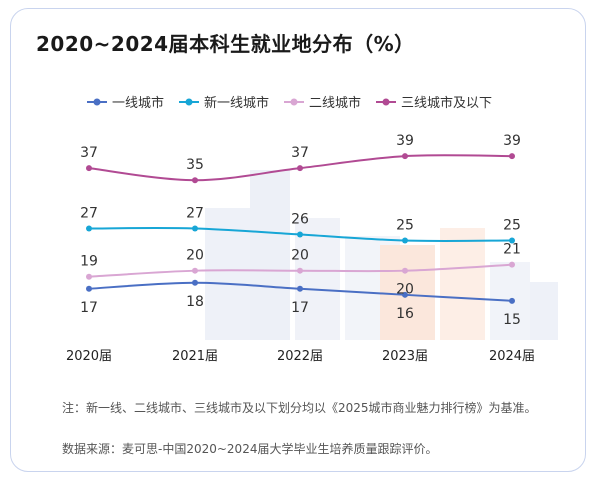 The image size is (600, 482). What do you see at coordinates (447, 103) in the screenshot?
I see `legend-label-tier3: 三线城市及以下` at bounding box center [447, 103].